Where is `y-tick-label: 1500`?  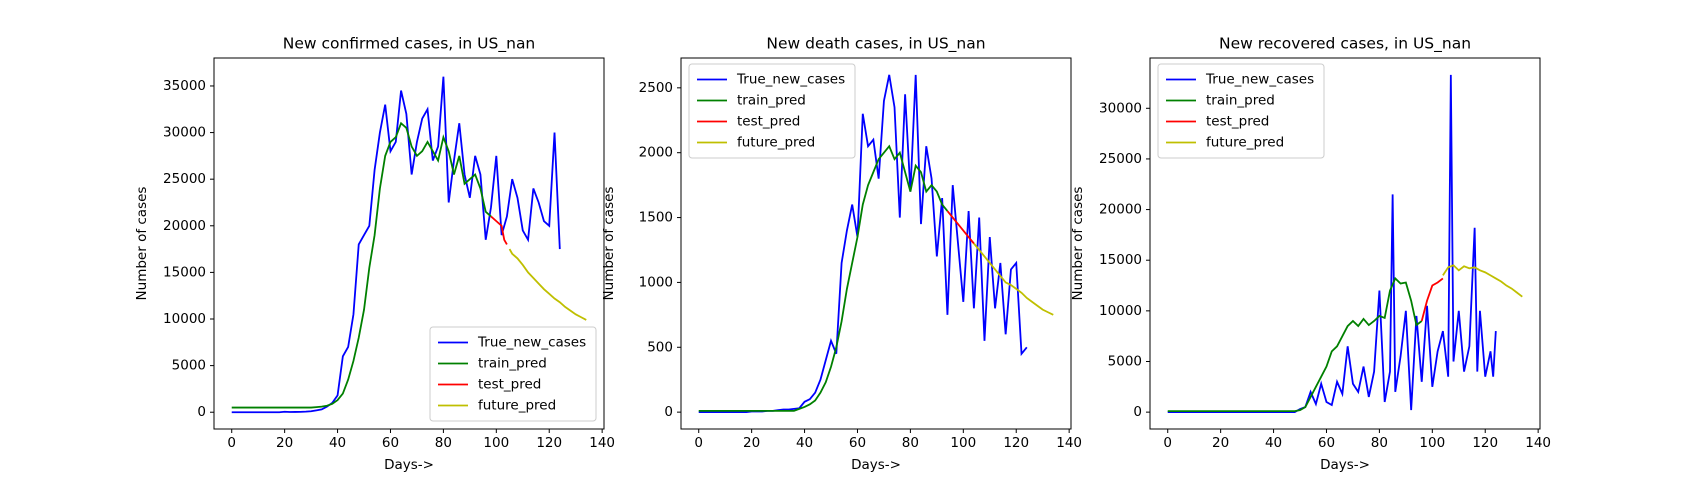
y-tick-label: 1500 is located at coordinates (656, 218).